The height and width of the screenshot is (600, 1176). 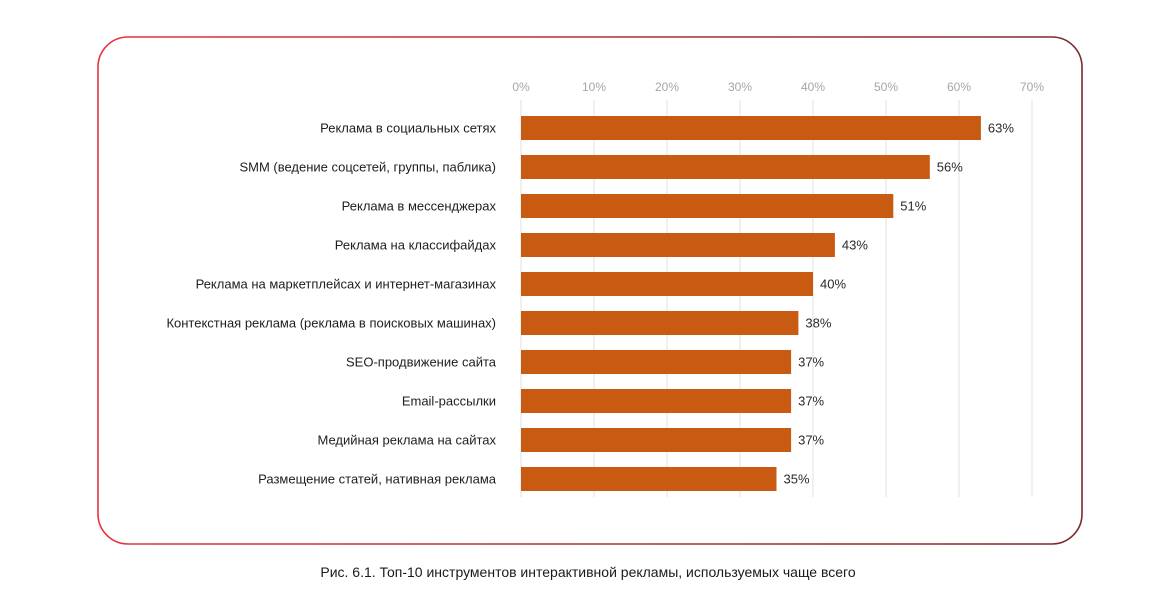 What do you see at coordinates (950, 167) in the screenshot?
I see `value-label: 56%` at bounding box center [950, 167].